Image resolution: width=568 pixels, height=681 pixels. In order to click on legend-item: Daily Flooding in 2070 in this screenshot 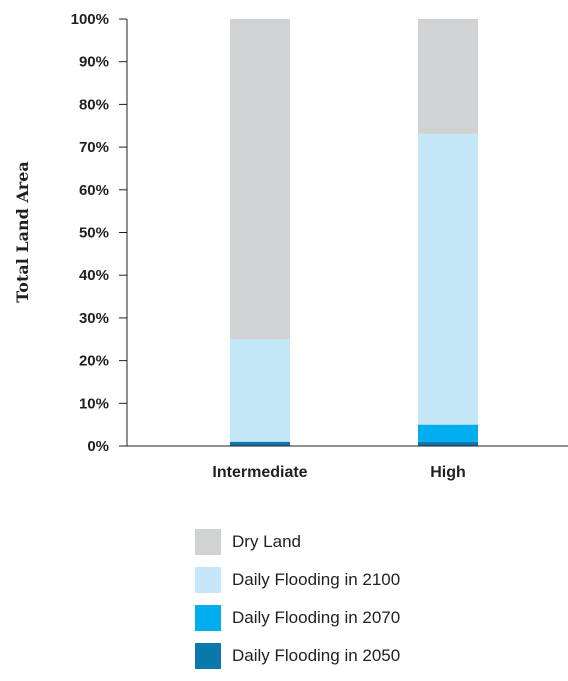, I will do `click(297, 618)`.